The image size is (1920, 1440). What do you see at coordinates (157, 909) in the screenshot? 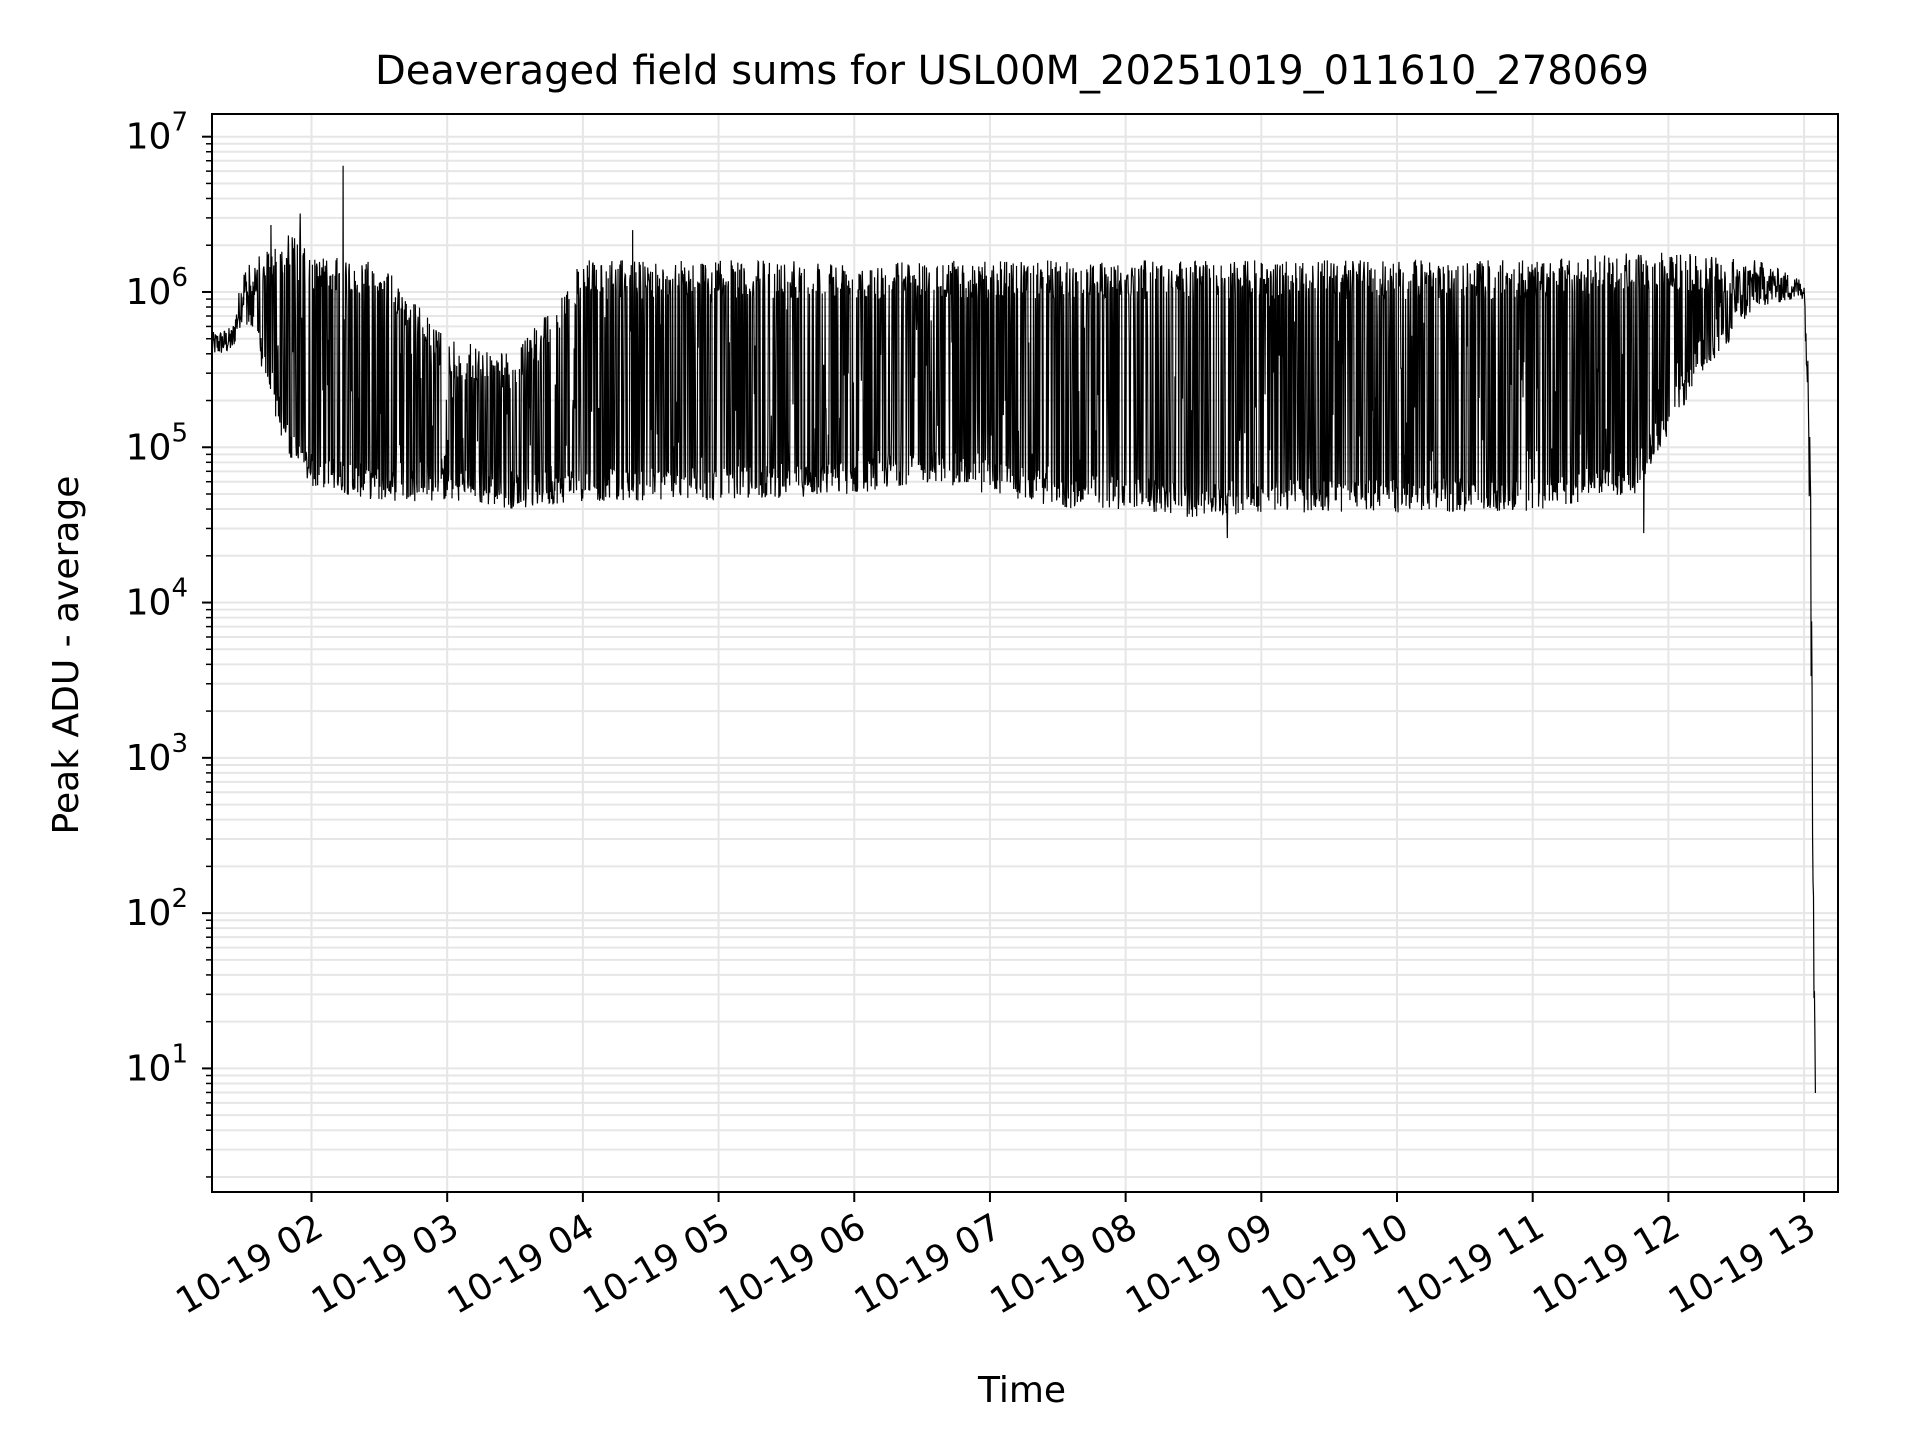
I see `y-tick-label: 10²` at bounding box center [157, 909].